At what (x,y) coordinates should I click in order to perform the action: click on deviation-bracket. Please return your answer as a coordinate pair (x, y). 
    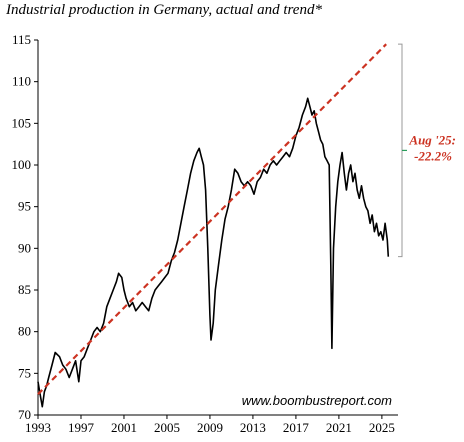
    Looking at the image, I should click on (402, 150).